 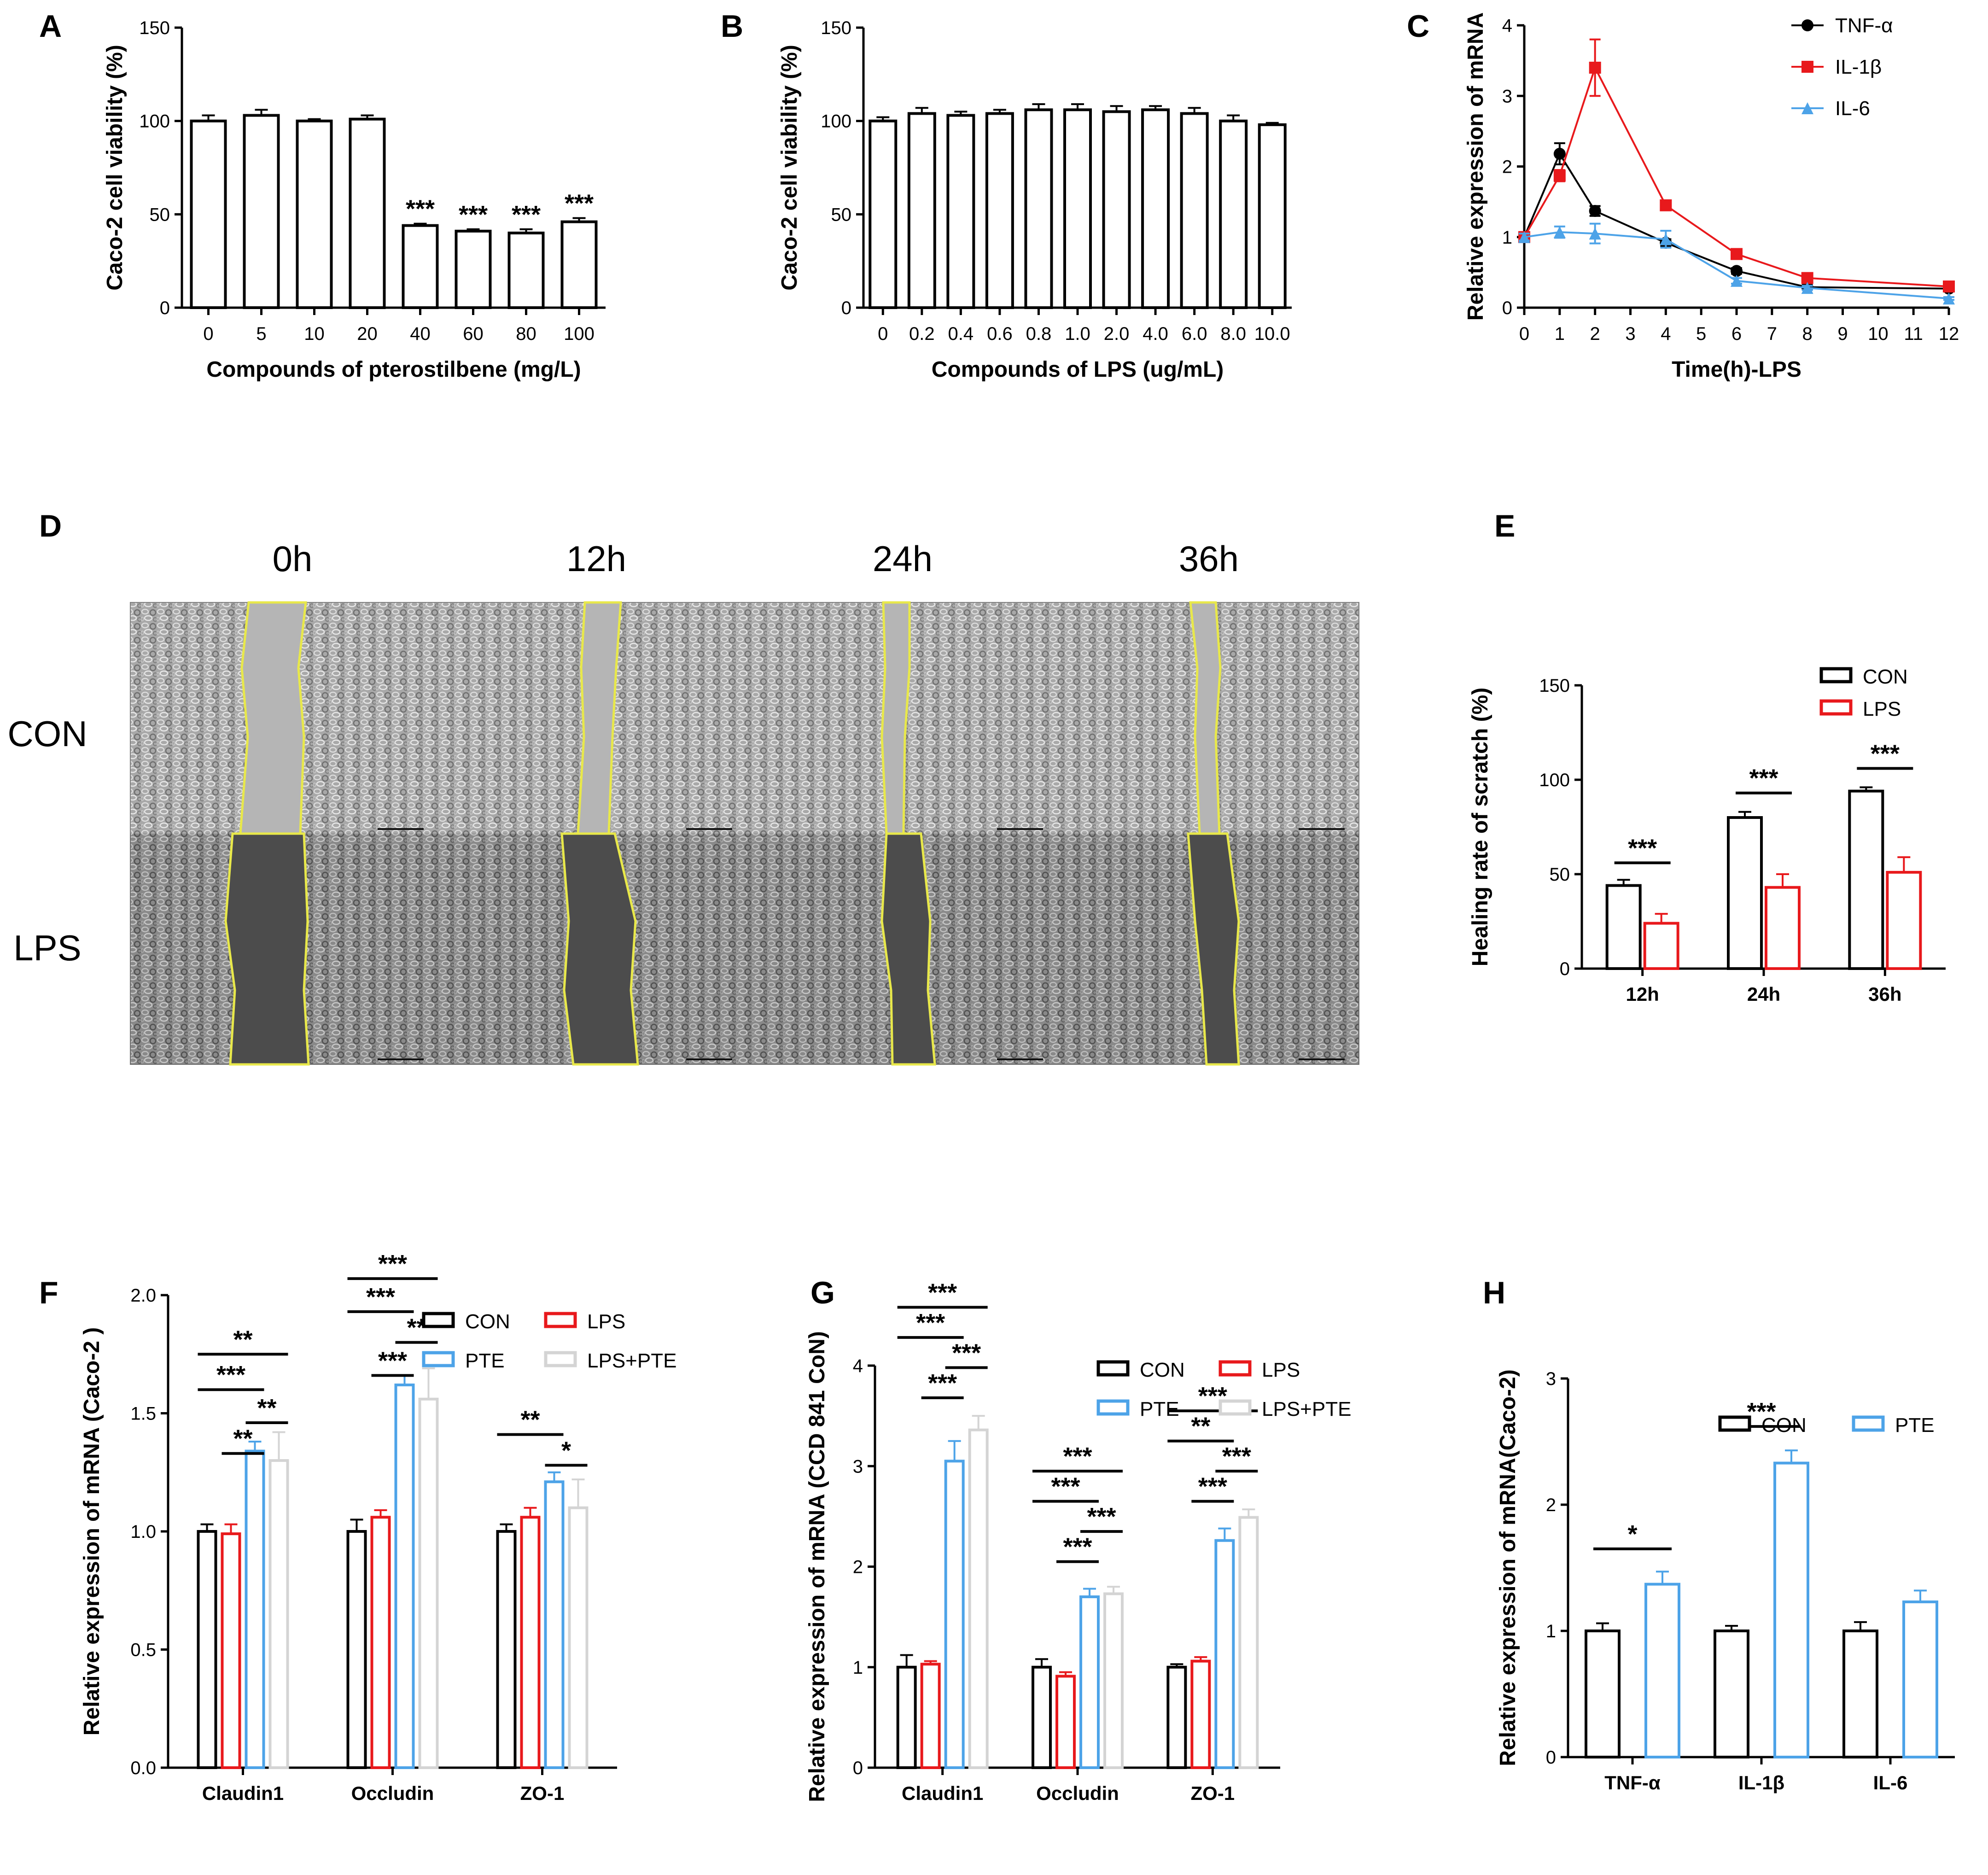 What do you see at coordinates (1162, 1370) in the screenshot?
I see `legend-label: CON` at bounding box center [1162, 1370].